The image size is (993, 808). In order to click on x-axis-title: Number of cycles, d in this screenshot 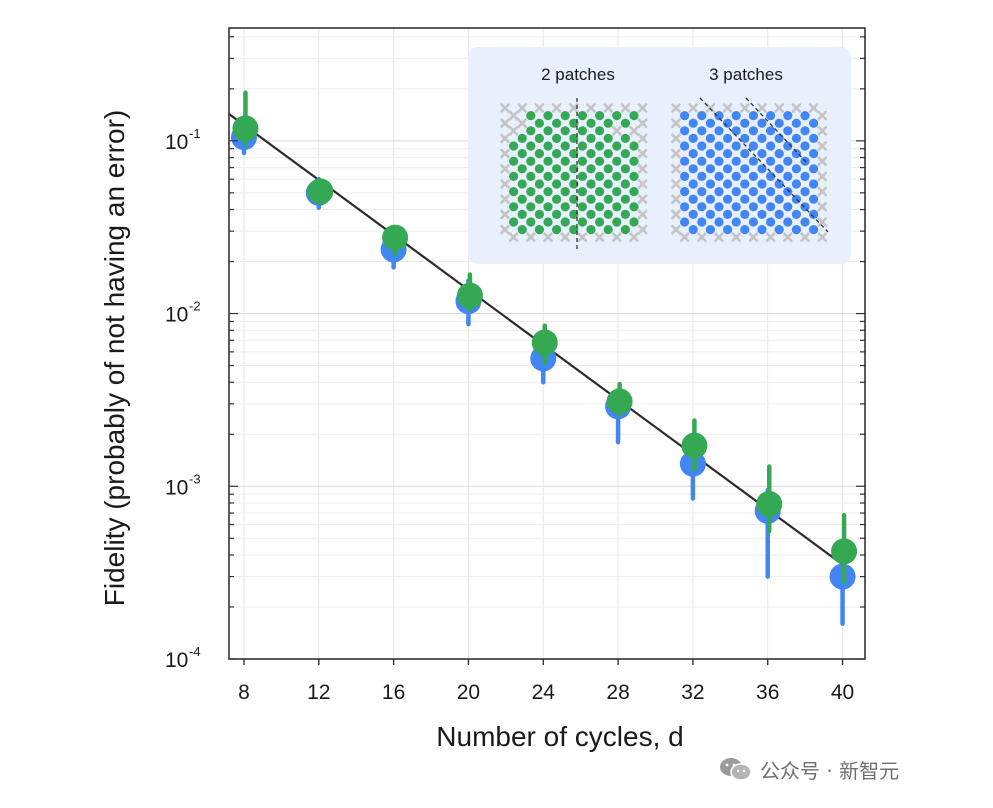, I will do `click(559, 736)`.